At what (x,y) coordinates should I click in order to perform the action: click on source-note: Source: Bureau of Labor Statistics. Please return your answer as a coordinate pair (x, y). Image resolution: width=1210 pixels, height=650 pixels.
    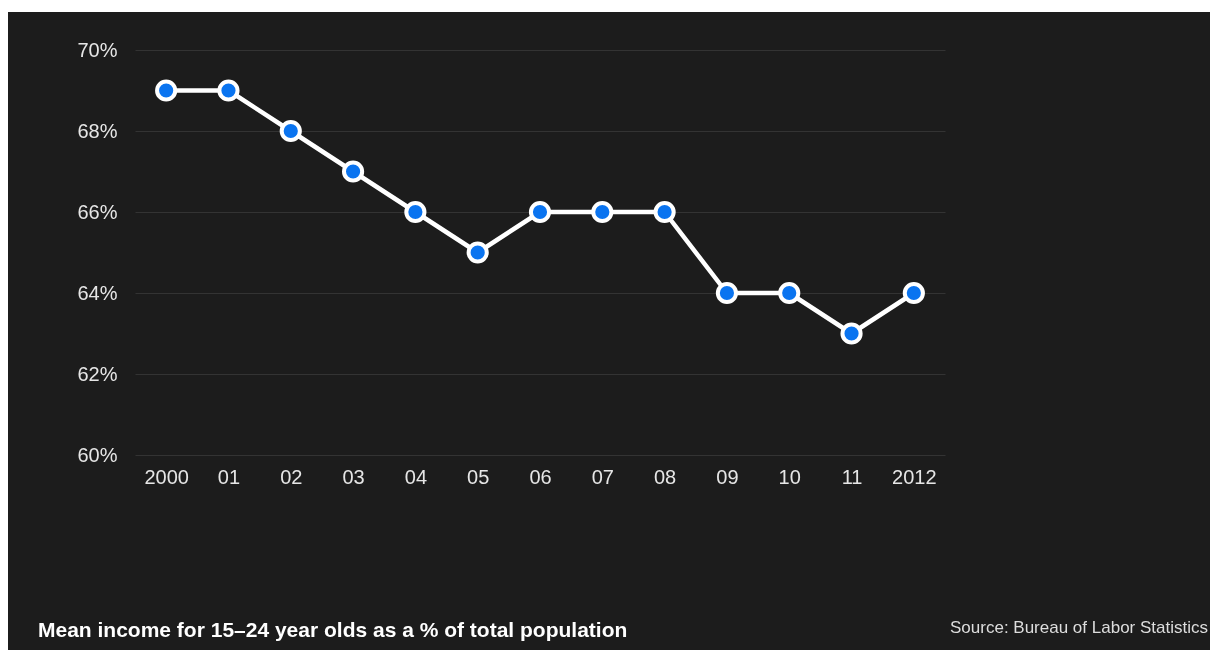
    Looking at the image, I should click on (1079, 628).